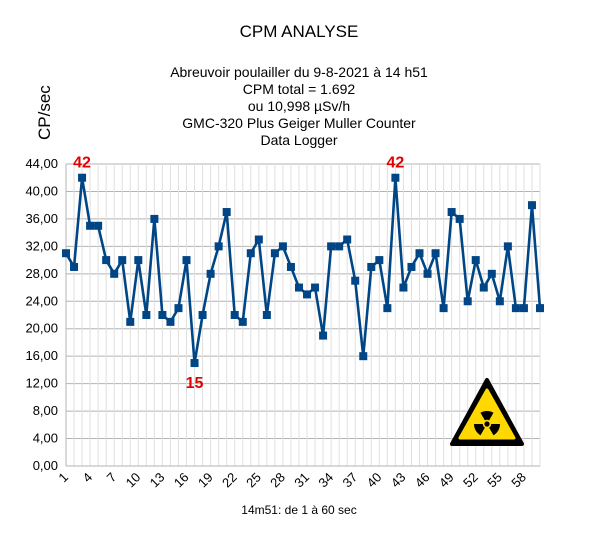 This screenshot has width=598, height=538. I want to click on x-tick-label: 25, so click(253, 480).